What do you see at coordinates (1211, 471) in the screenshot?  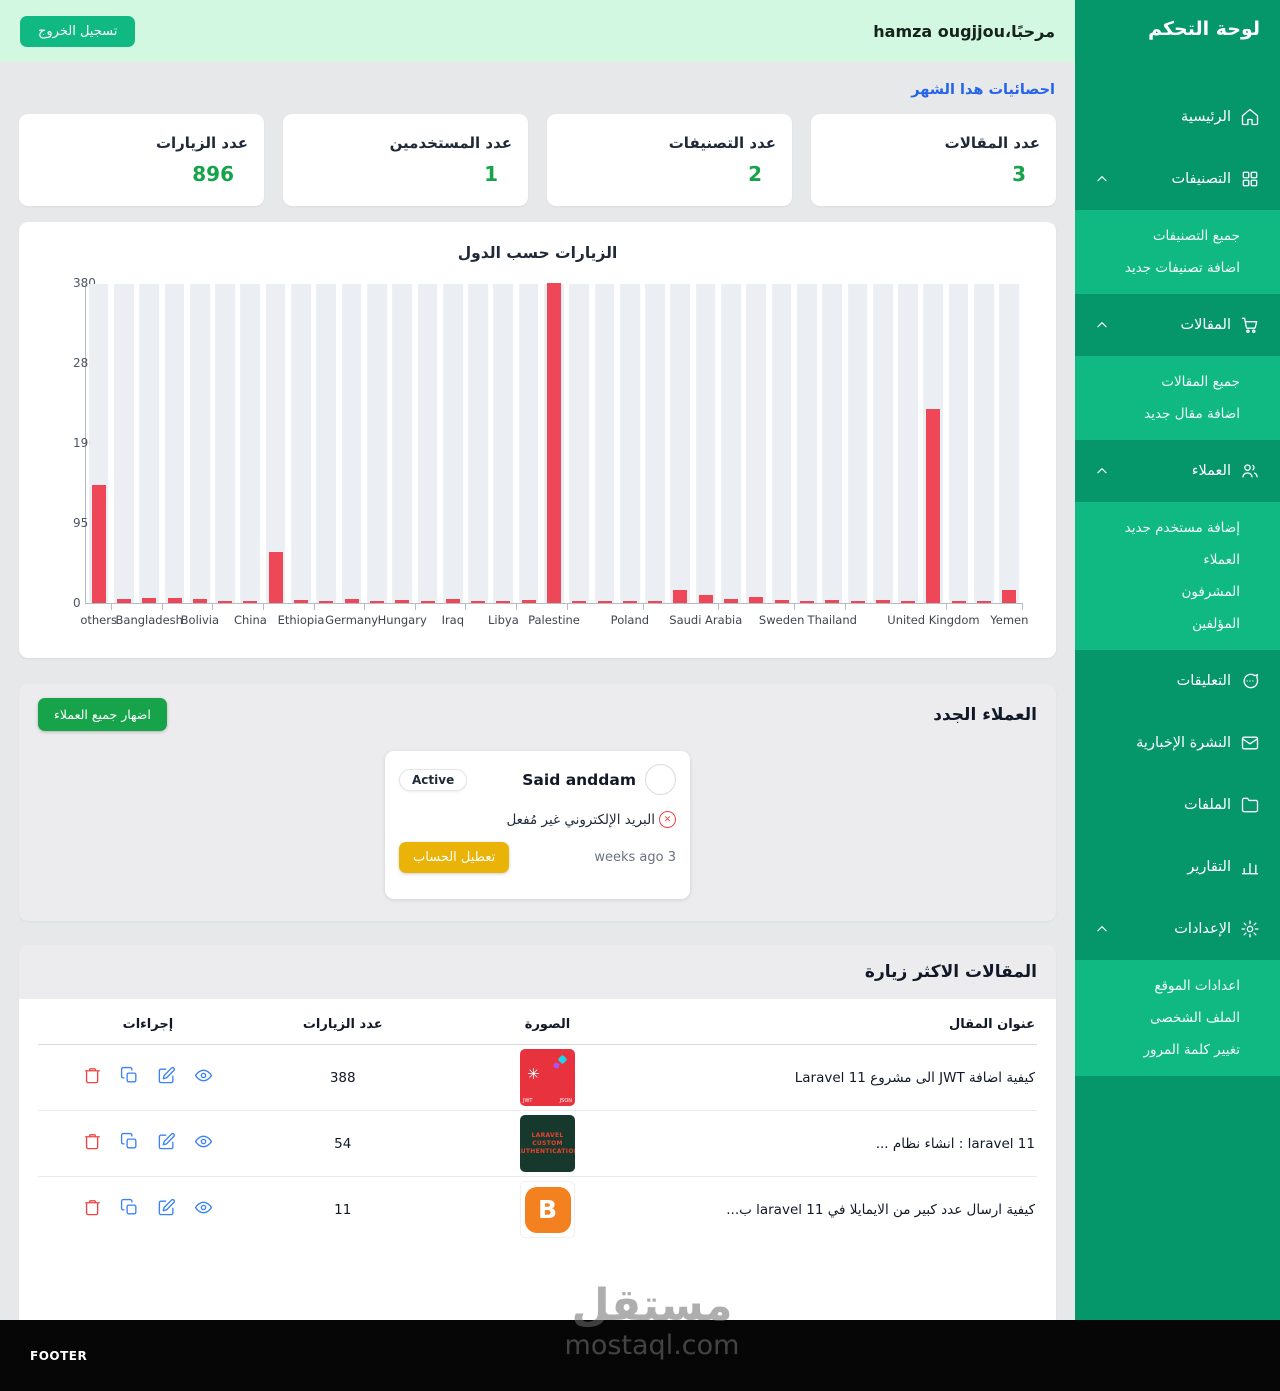 I see `sidebar-item-label: العملاء` at bounding box center [1211, 471].